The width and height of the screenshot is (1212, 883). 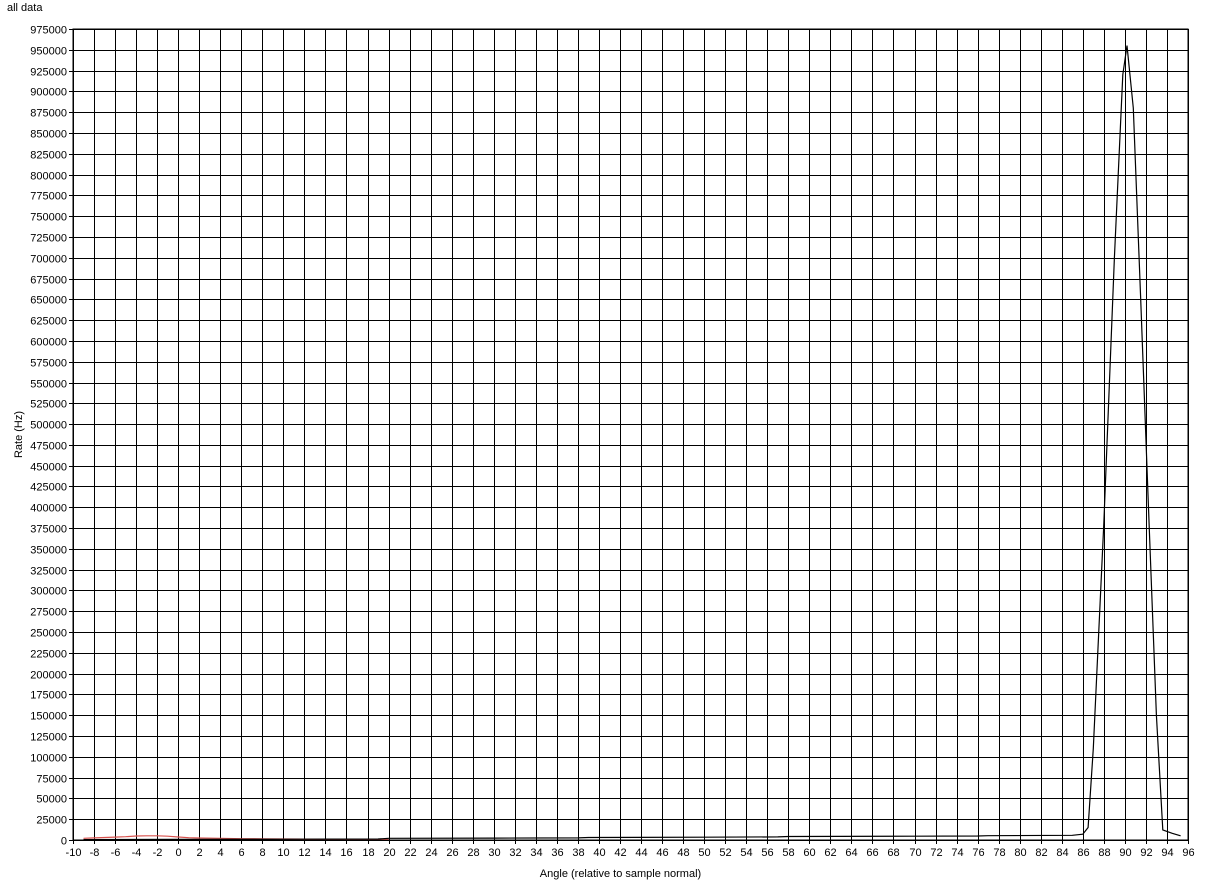 I want to click on x-tick-label: -6, so click(x=116, y=853).